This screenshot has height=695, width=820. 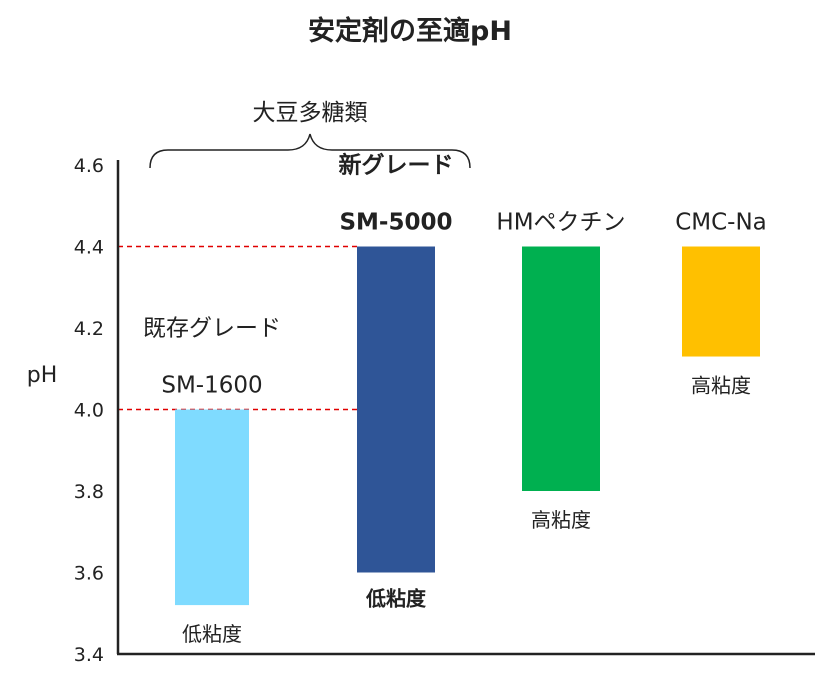 What do you see at coordinates (395, 223) in the screenshot?
I see `bar-name-label: SM-5000` at bounding box center [395, 223].